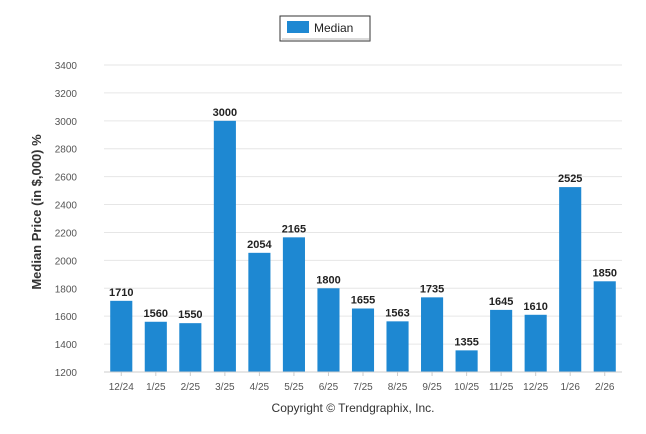  I want to click on y-tick-label: 2600, so click(66, 178).